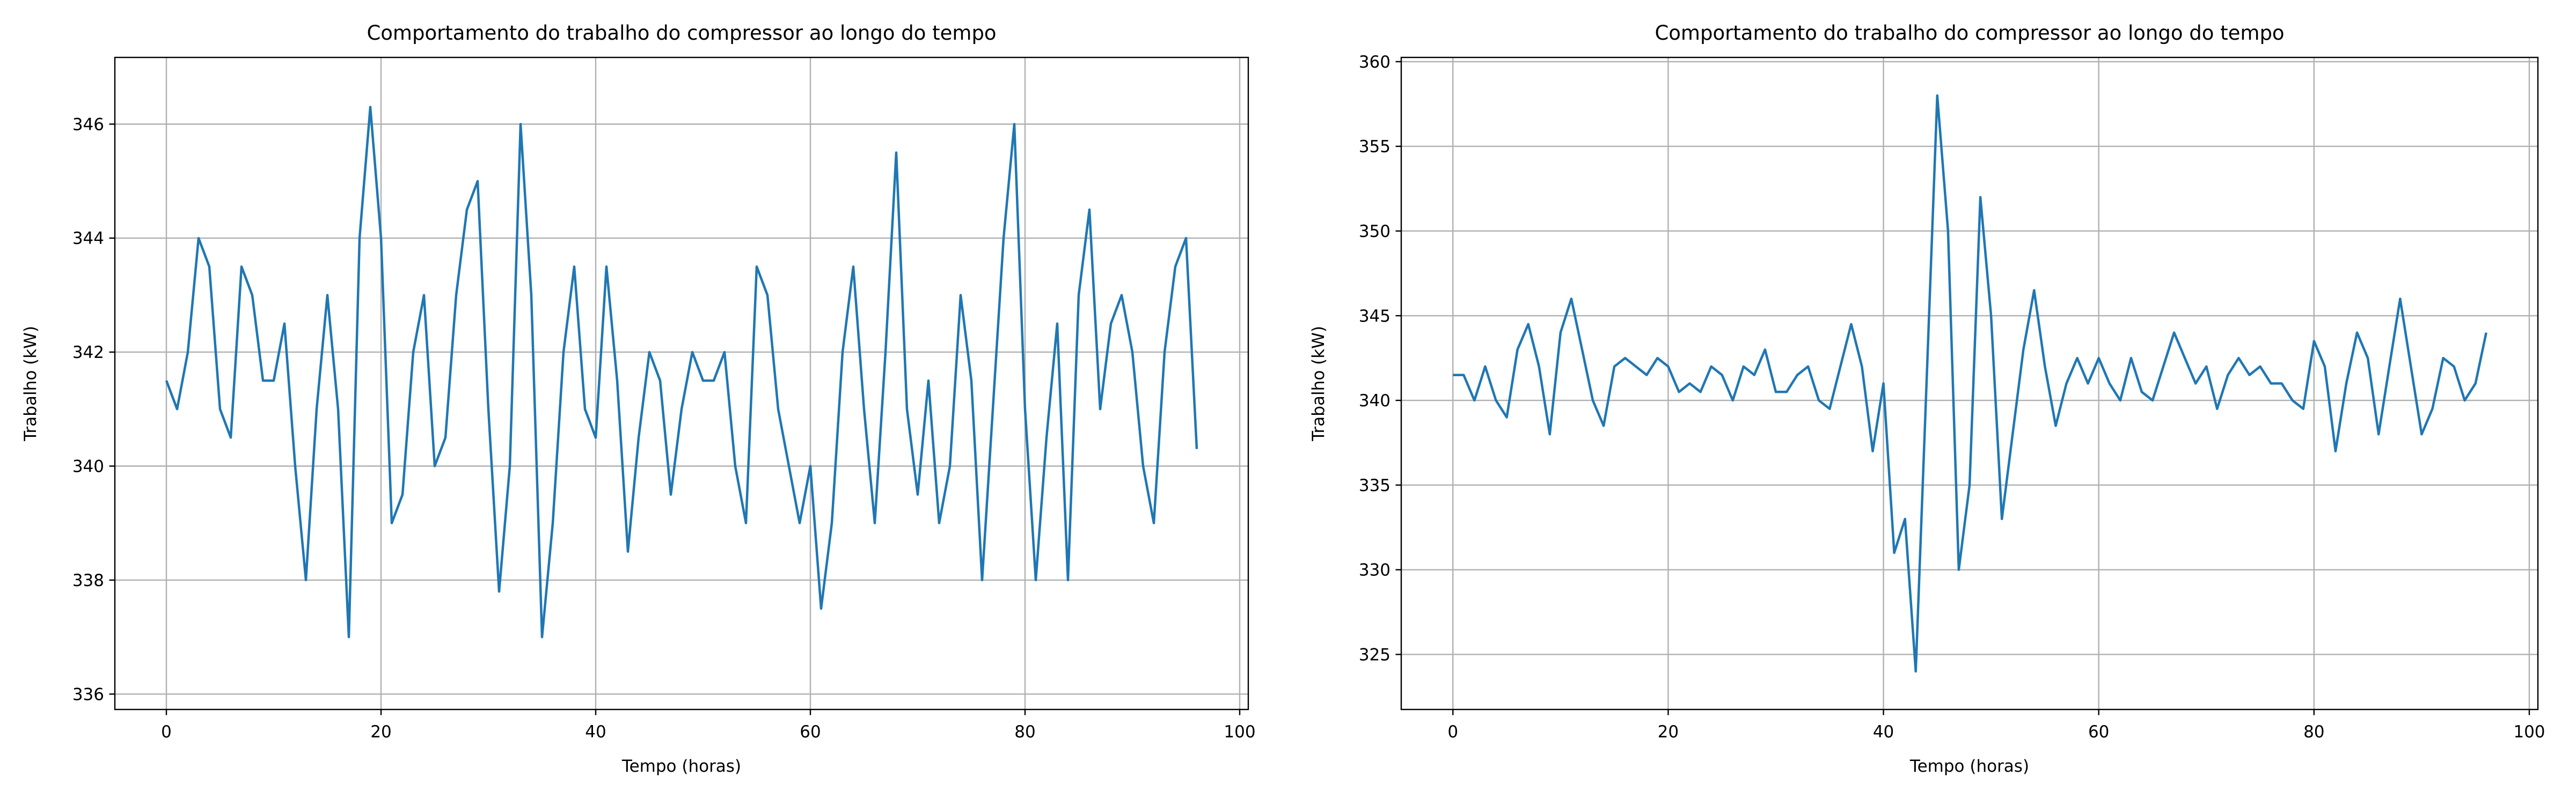  Describe the element at coordinates (88, 124) in the screenshot. I see `y-tick-label: 346` at that location.